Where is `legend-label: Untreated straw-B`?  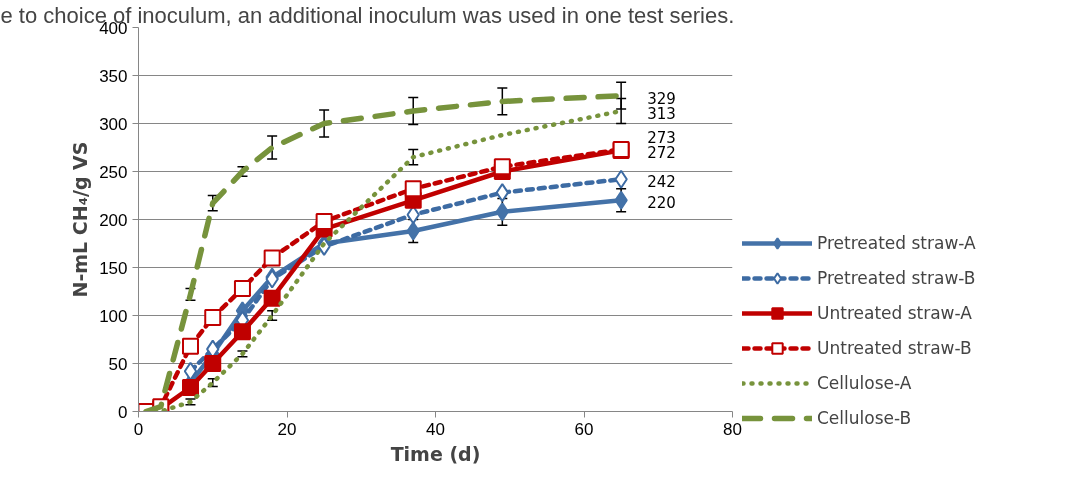
legend-label: Untreated straw-B is located at coordinates (894, 348).